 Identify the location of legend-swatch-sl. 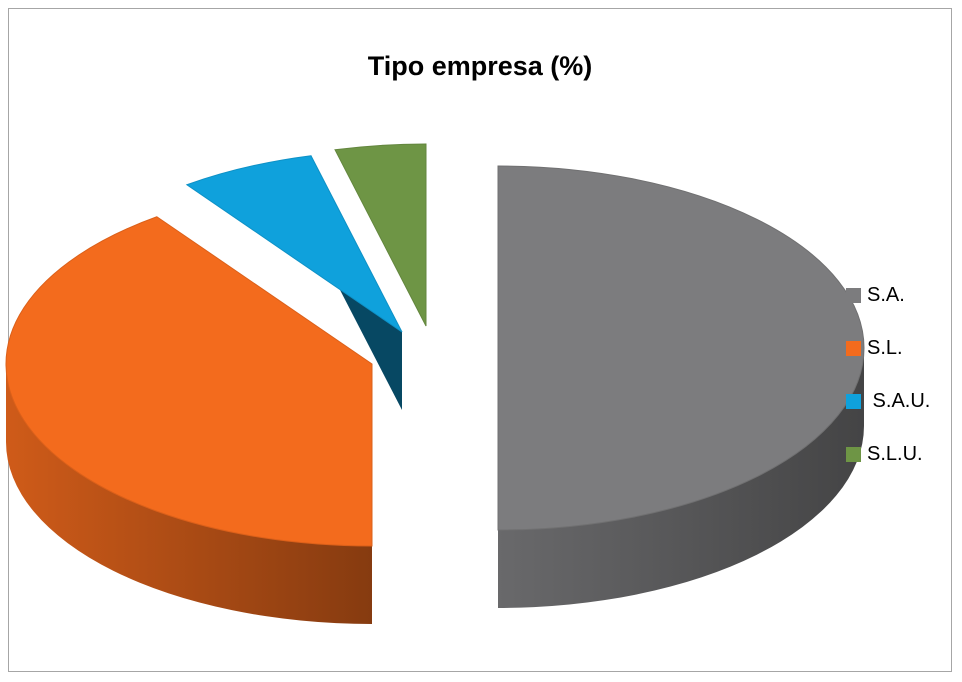
(853, 348).